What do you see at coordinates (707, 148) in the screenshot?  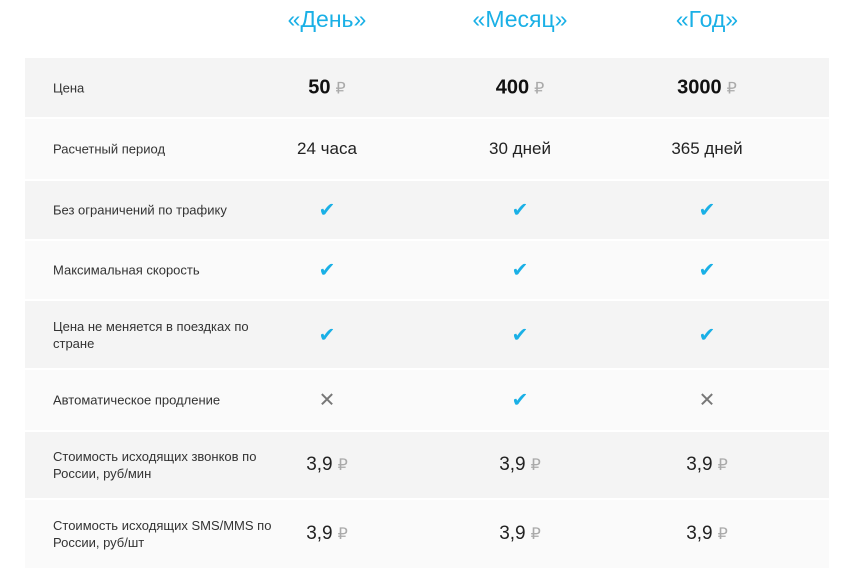 I see `value-cell: 365 дней` at bounding box center [707, 148].